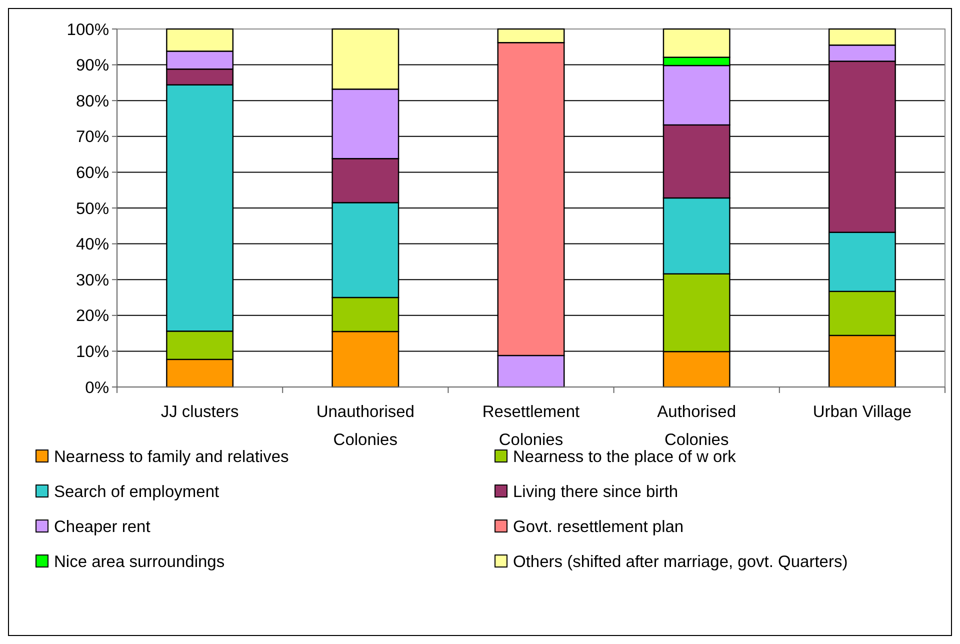 The width and height of the screenshot is (960, 644). What do you see at coordinates (93, 280) in the screenshot?
I see `y-tick-label: 30%` at bounding box center [93, 280].